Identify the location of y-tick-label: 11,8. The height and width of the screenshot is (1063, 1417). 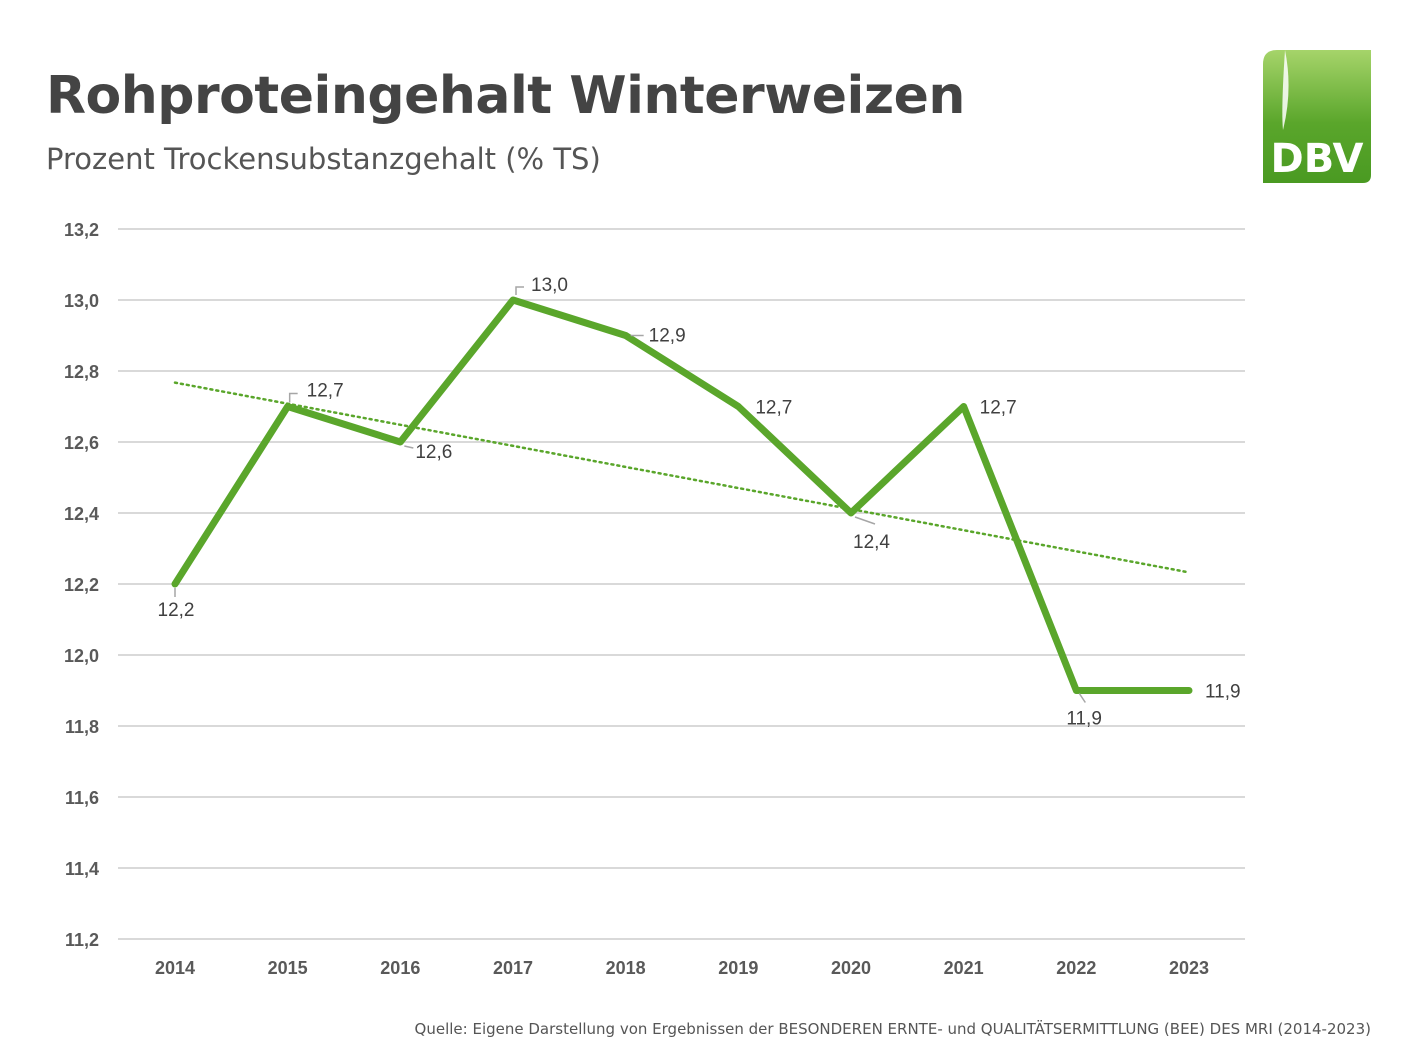
(82, 727).